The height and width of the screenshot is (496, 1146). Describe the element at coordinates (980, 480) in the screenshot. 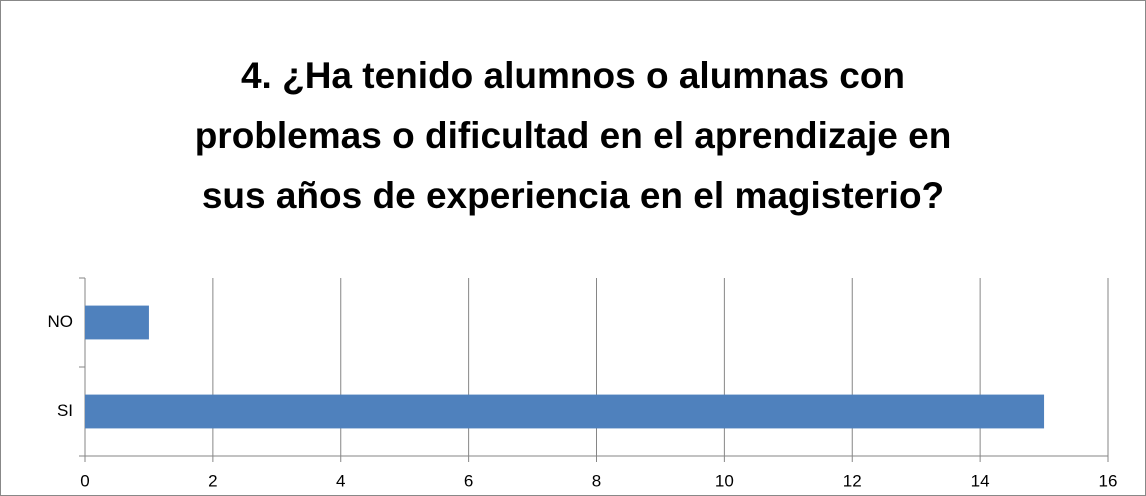

I see `x-tick-label: 14` at that location.